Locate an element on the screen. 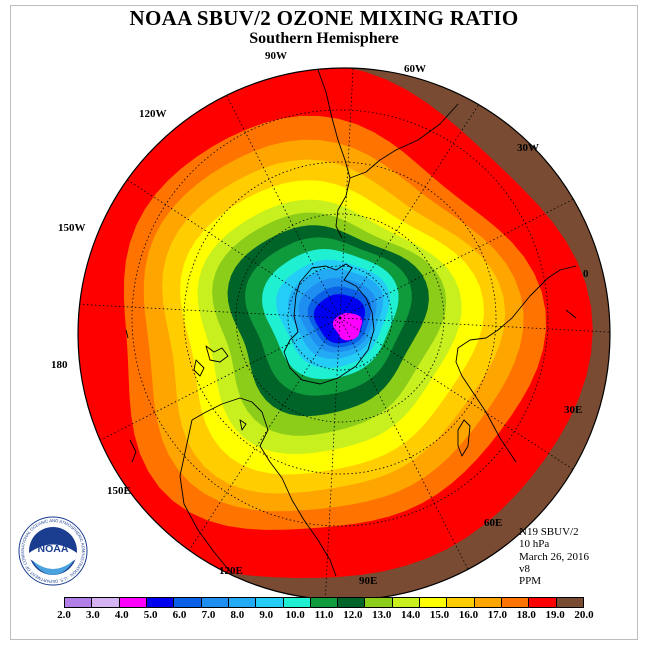 Image resolution: width=648 pixels, height=648 pixels. colorbar-tick-label: 7.0 is located at coordinates (208, 615).